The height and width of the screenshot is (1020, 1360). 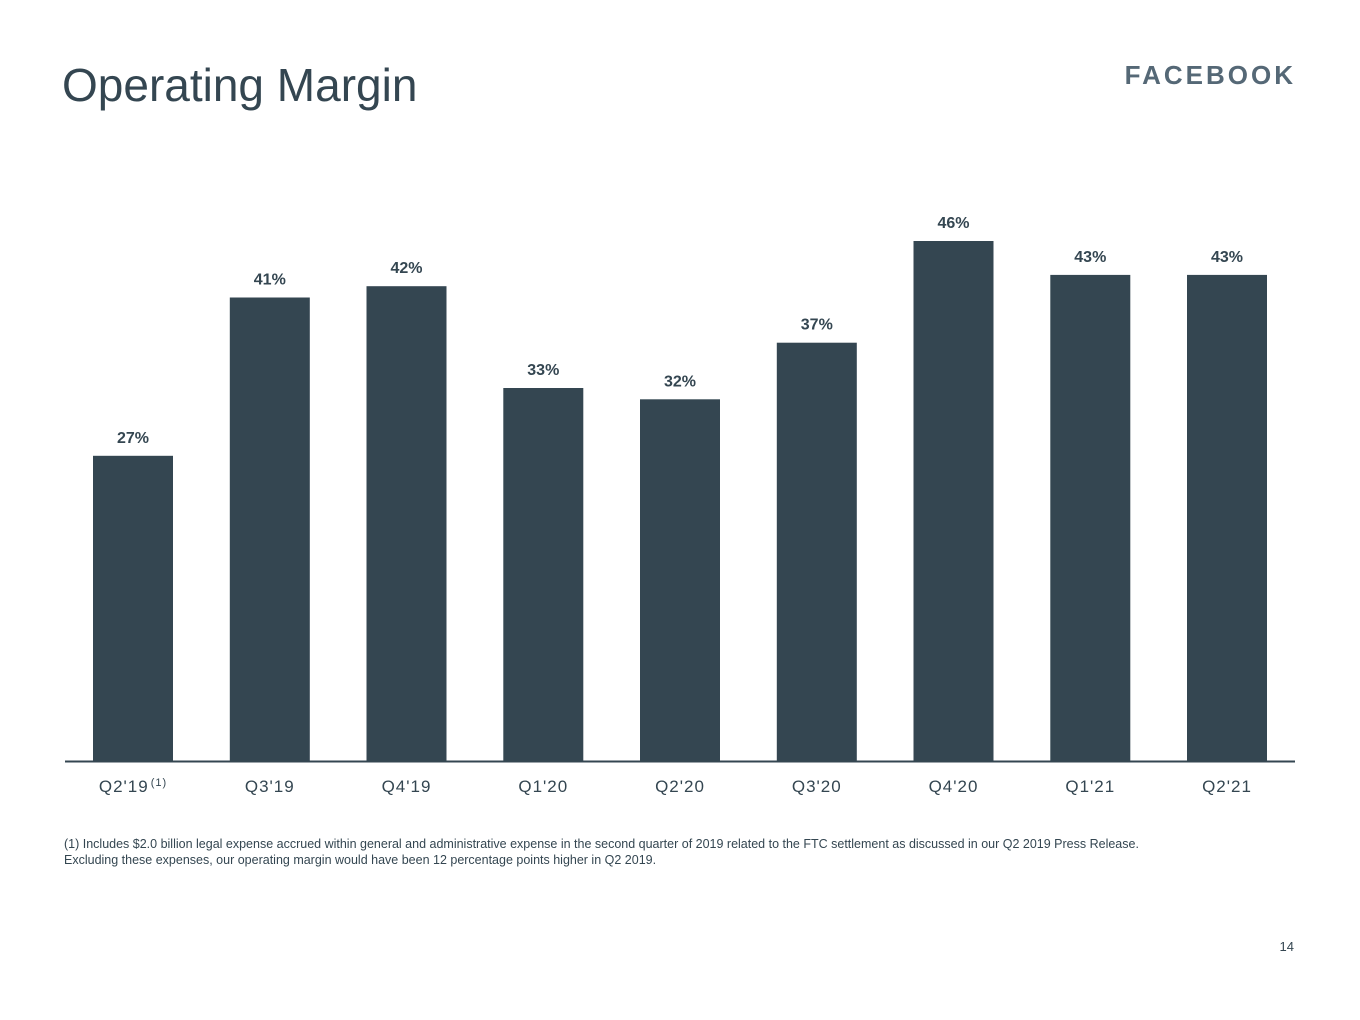 What do you see at coordinates (543, 370) in the screenshot?
I see `bar-value-label-4: 33%` at bounding box center [543, 370].